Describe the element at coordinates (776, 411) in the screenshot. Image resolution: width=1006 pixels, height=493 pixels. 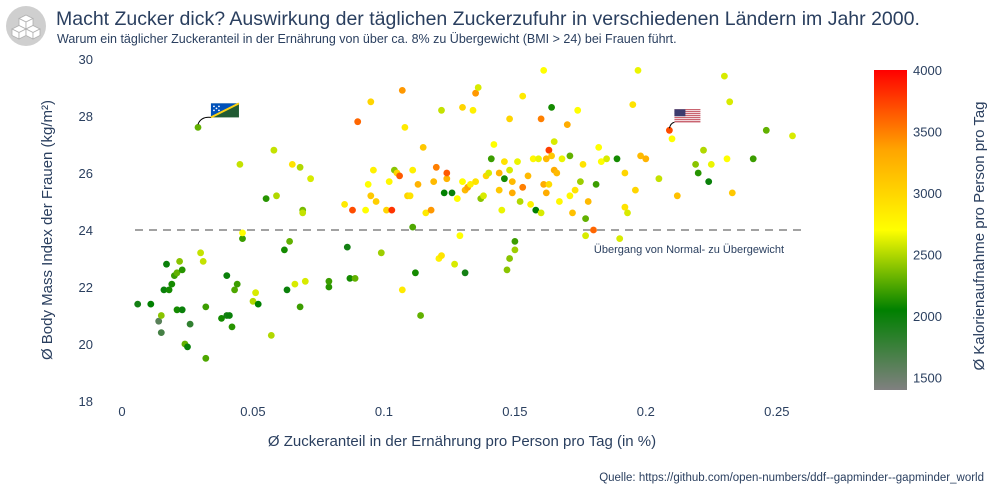
I see `x-tick-label: 0.25` at that location.